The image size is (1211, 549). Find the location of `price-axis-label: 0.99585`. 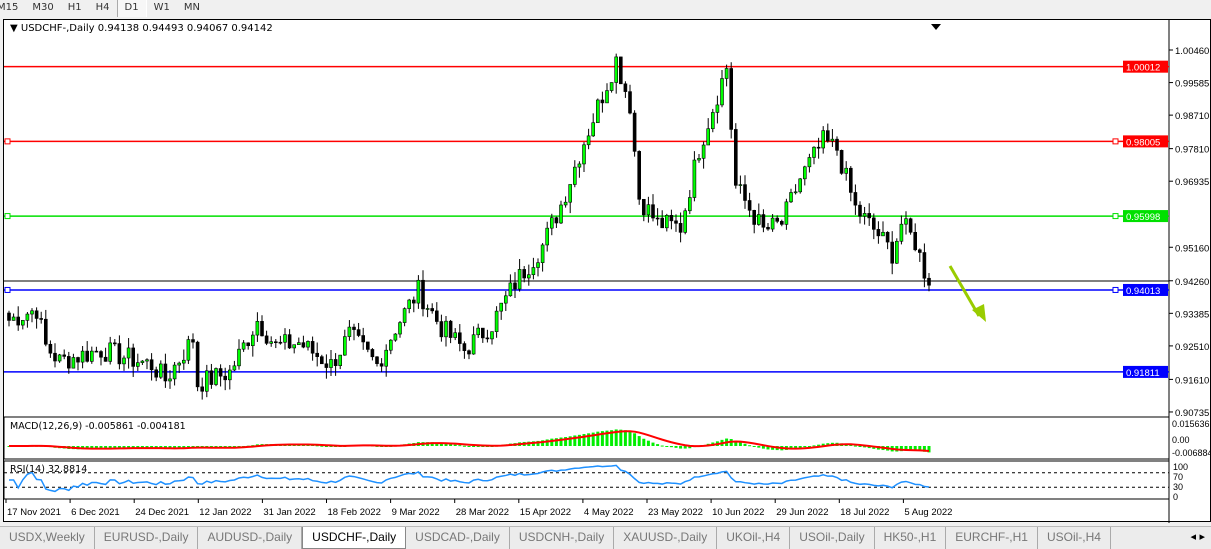

price-axis-label: 0.99585 is located at coordinates (1192, 84).